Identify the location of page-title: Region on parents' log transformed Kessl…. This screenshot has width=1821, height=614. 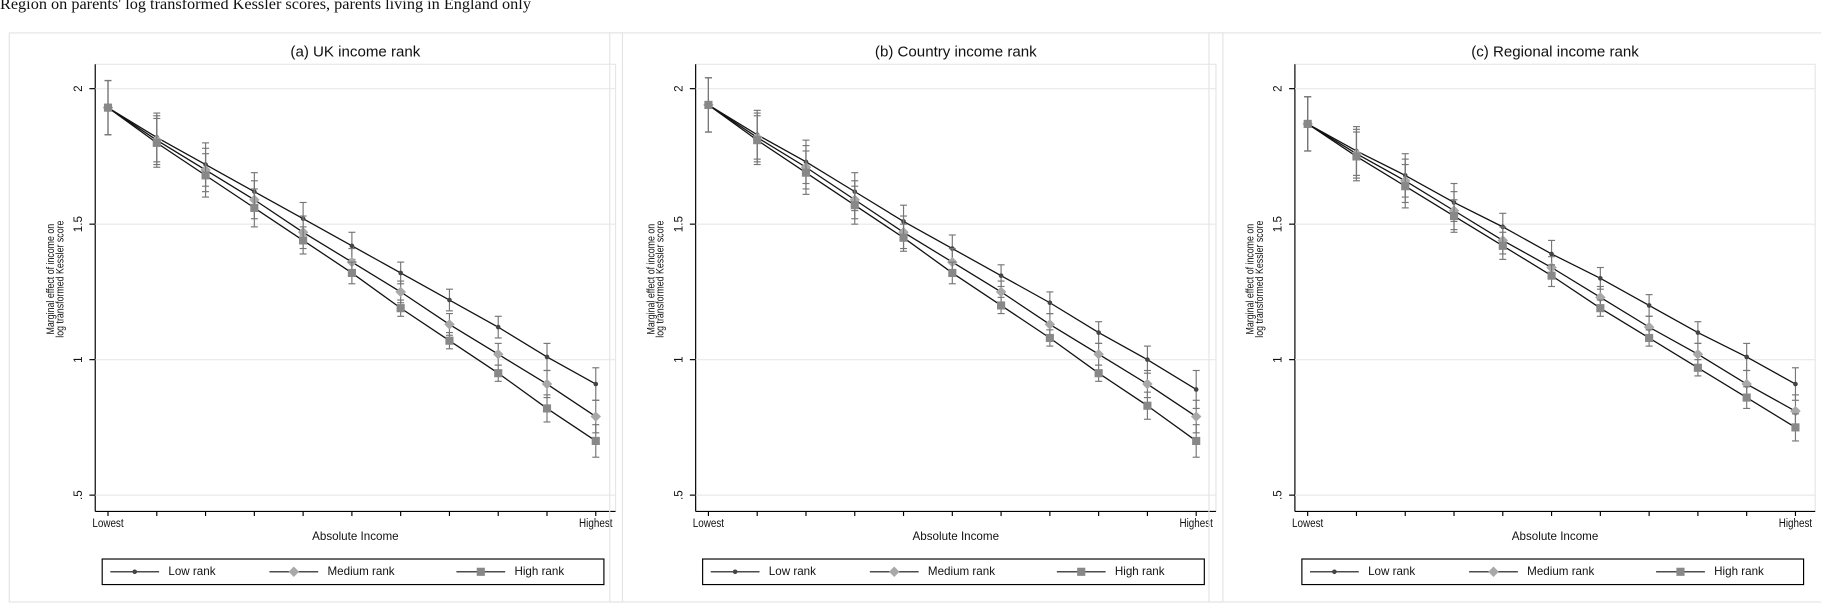
(266, 6).